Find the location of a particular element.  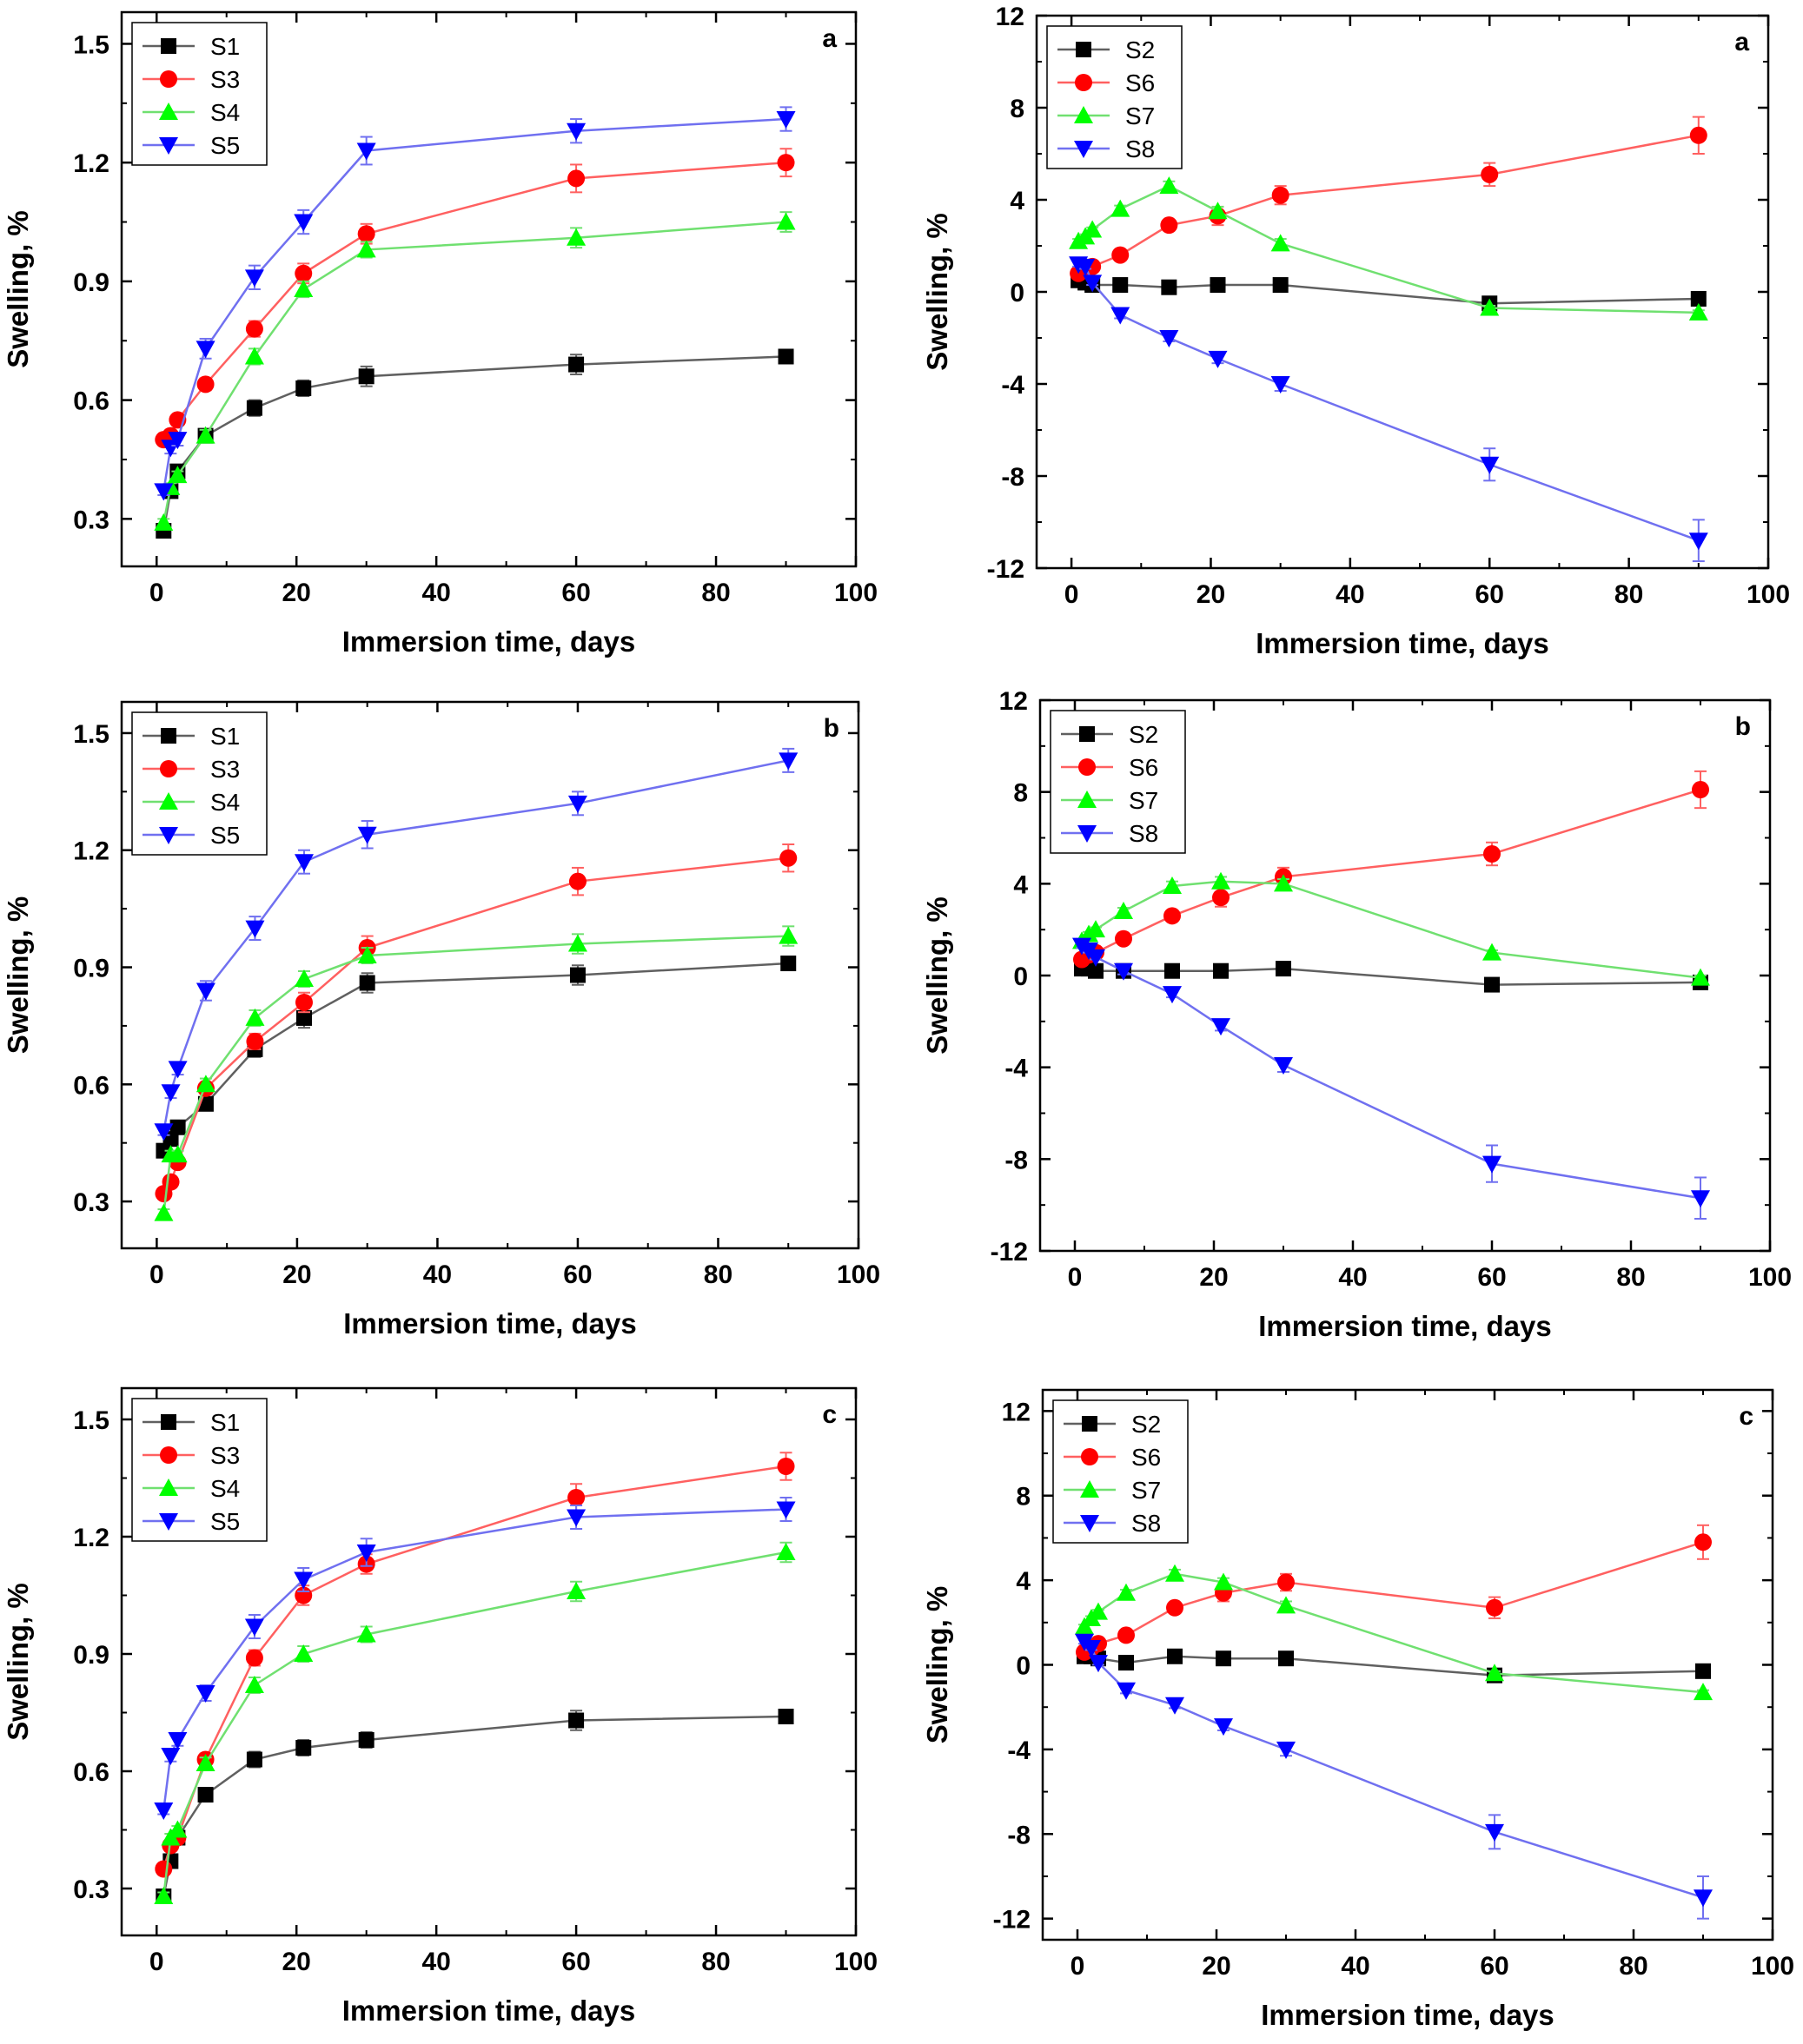

y-tick-label: 1.2 is located at coordinates (91, 851).